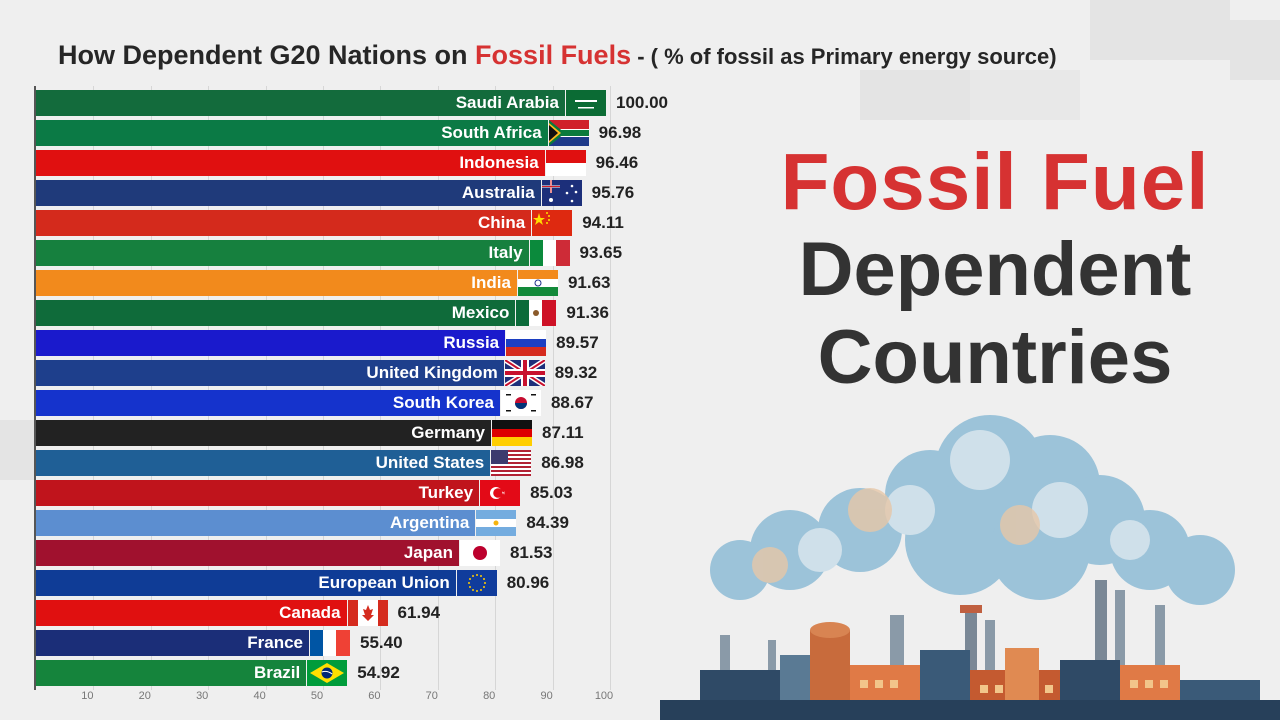 Image resolution: width=1280 pixels, height=720 pixels. I want to click on x-tick-label: 70, so click(431, 696).